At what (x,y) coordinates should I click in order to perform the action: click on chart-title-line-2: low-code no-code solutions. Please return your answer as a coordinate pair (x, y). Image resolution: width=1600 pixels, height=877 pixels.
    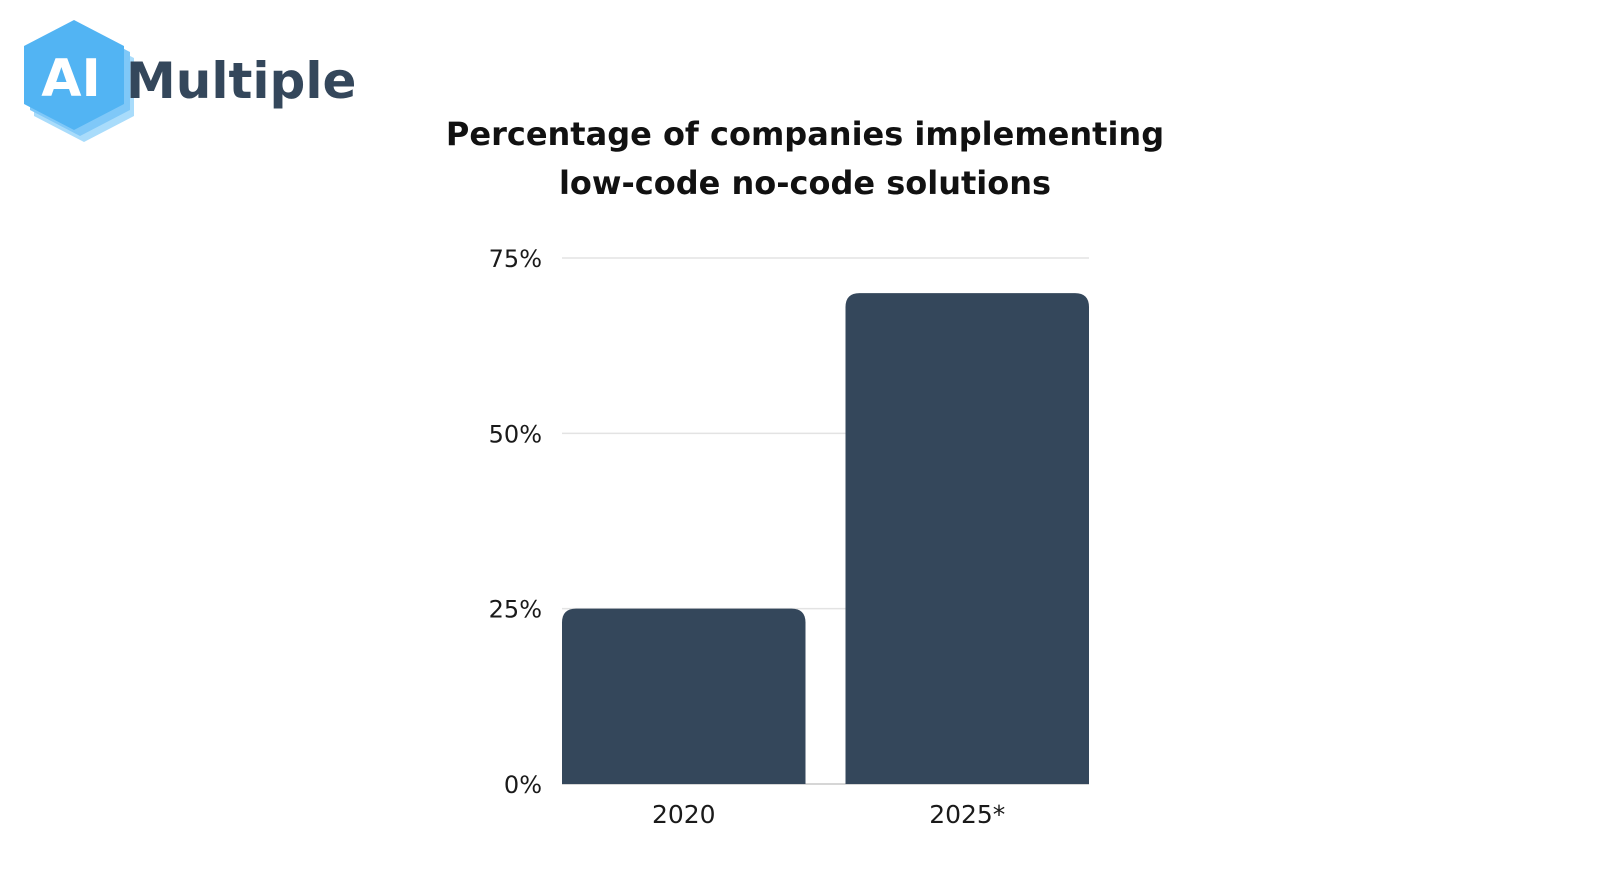
    Looking at the image, I should click on (805, 183).